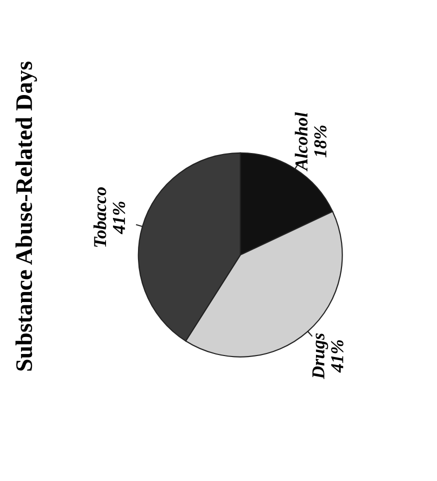  Describe the element at coordinates (320, 142) in the screenshot. I see `data-label: 18%` at that location.